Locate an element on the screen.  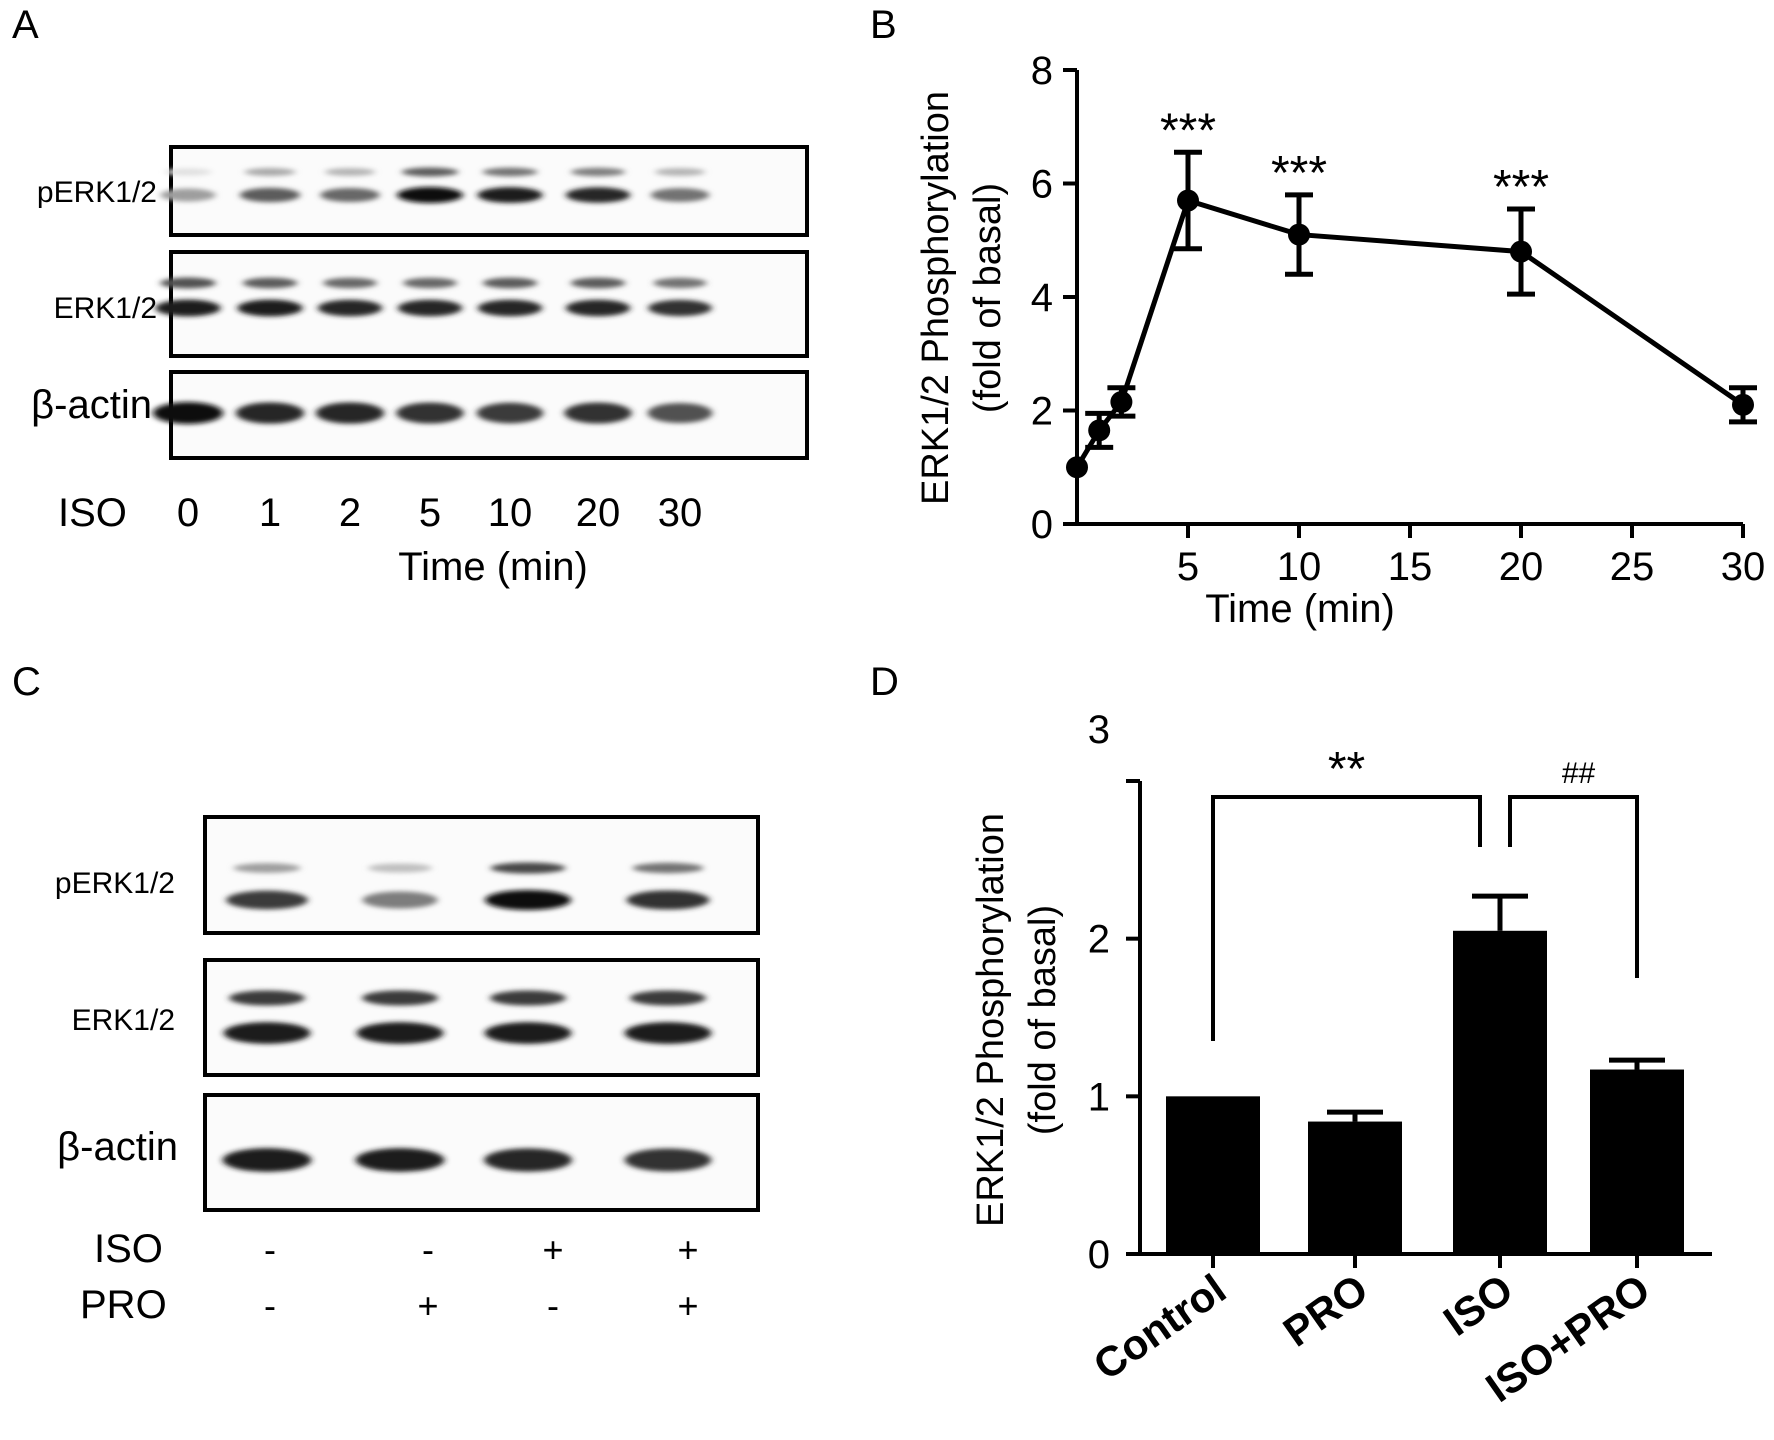
chart-d-ytick-label-3: 3 is located at coordinates (1099, 730).